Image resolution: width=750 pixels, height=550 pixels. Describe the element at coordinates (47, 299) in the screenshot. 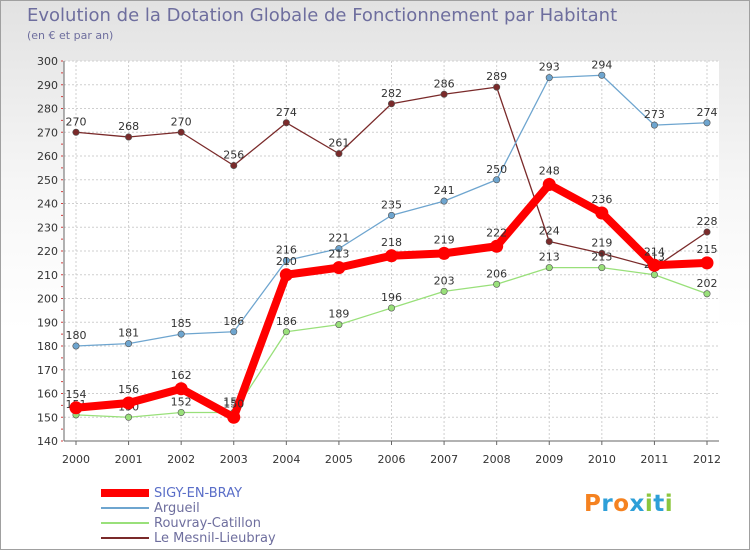

I see `y-tick-label: 200` at that location.